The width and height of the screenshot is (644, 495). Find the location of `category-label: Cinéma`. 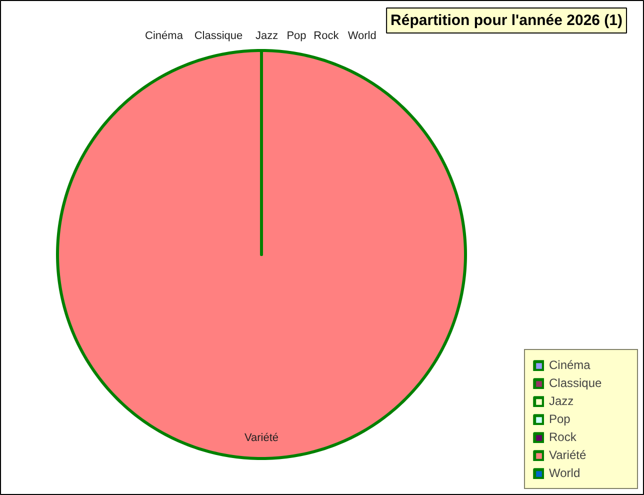

category-label: Cinéma is located at coordinates (164, 36).